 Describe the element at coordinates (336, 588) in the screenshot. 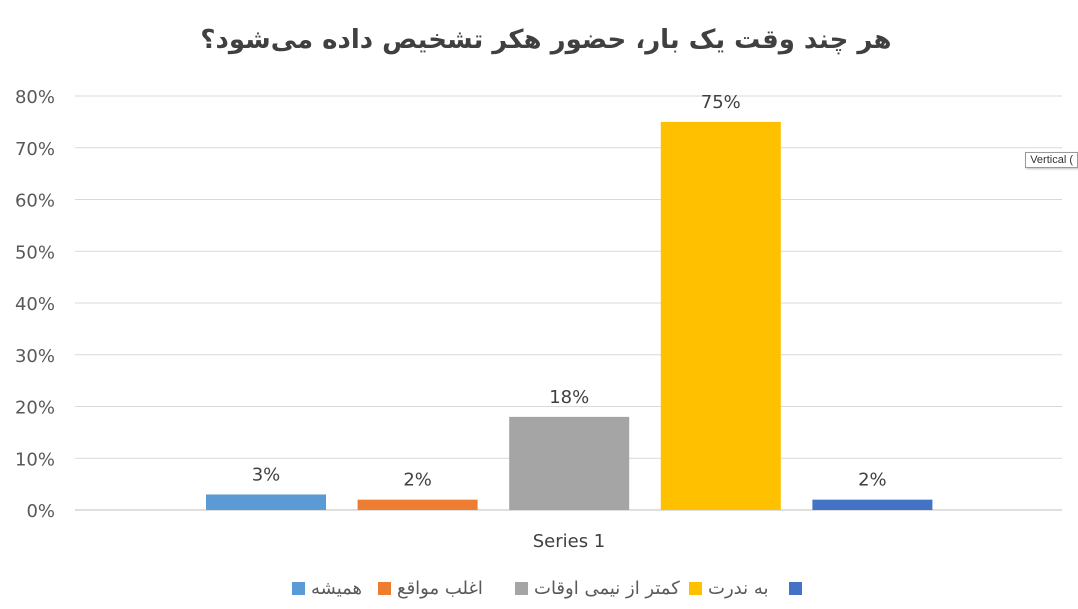

I see `legend-label: همیشه` at that location.